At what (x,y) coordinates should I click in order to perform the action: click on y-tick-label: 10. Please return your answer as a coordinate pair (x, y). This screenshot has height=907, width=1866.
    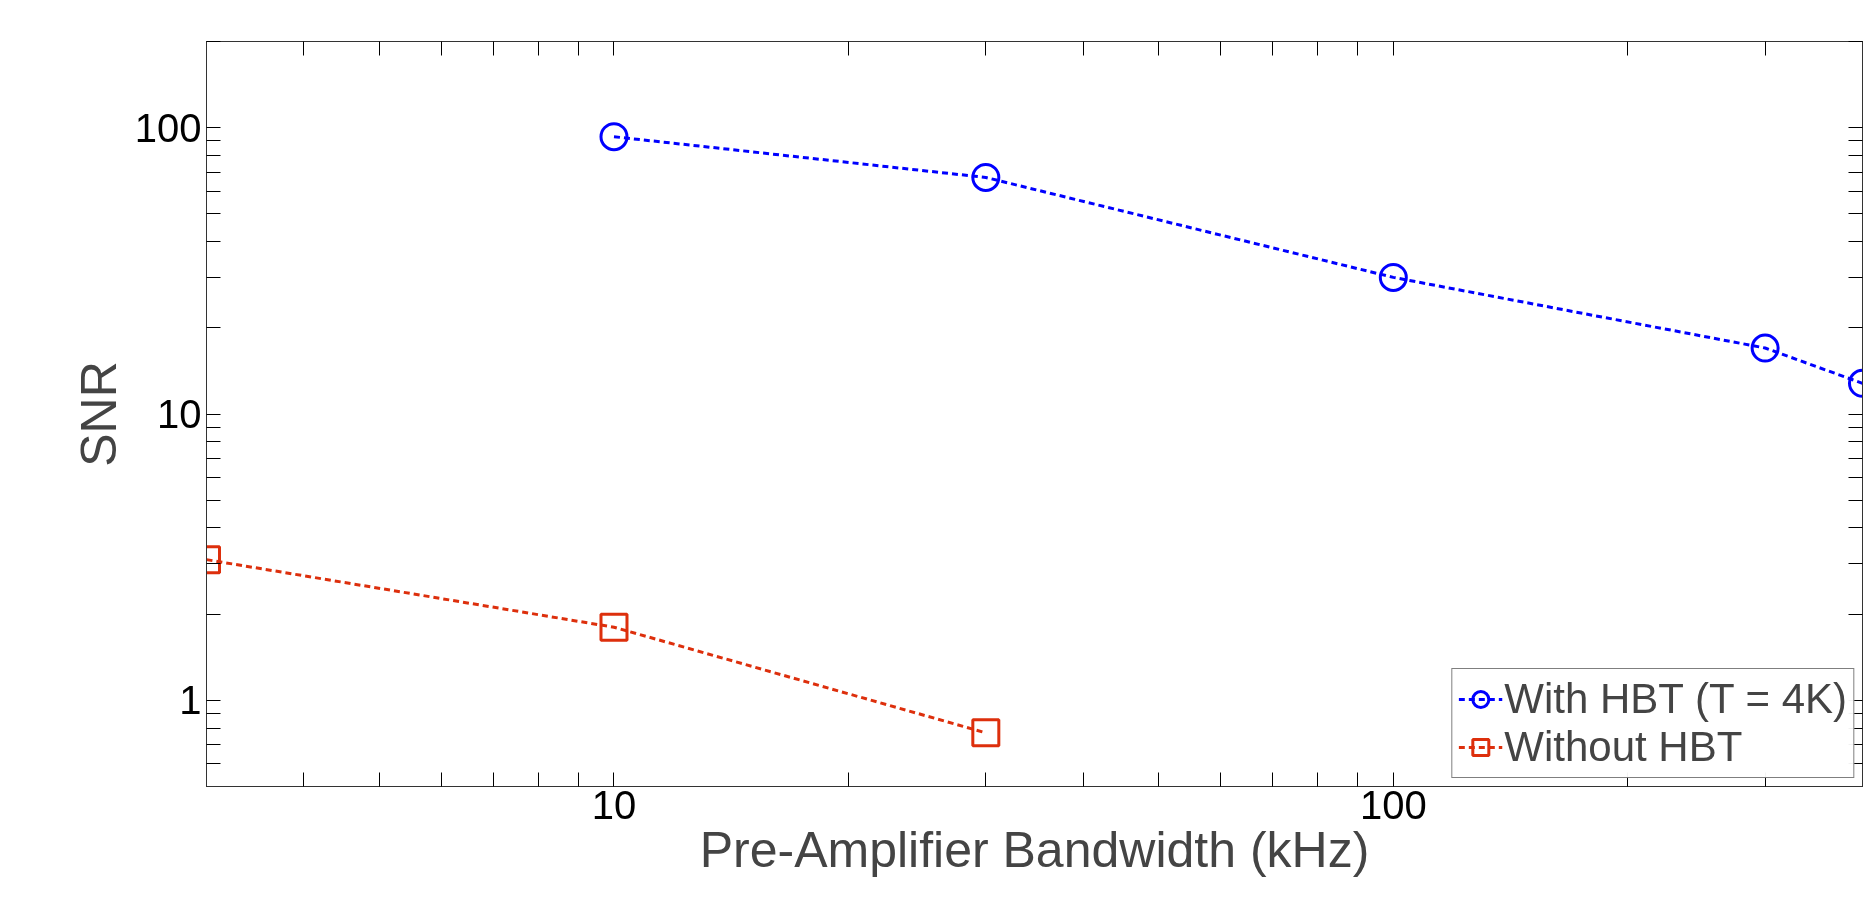
    Looking at the image, I should click on (179, 414).